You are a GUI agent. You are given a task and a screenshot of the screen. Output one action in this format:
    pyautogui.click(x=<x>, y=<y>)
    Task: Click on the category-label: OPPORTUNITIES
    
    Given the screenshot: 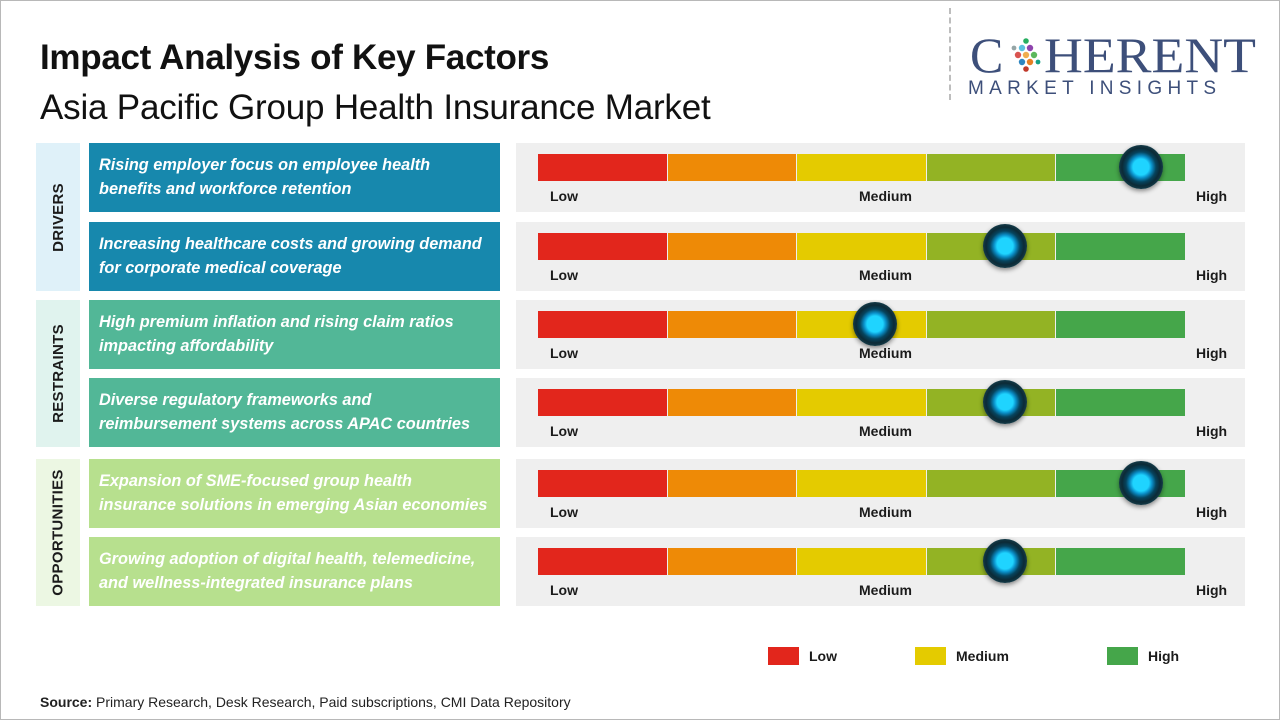 What is the action you would take?
    pyautogui.click(x=58, y=532)
    